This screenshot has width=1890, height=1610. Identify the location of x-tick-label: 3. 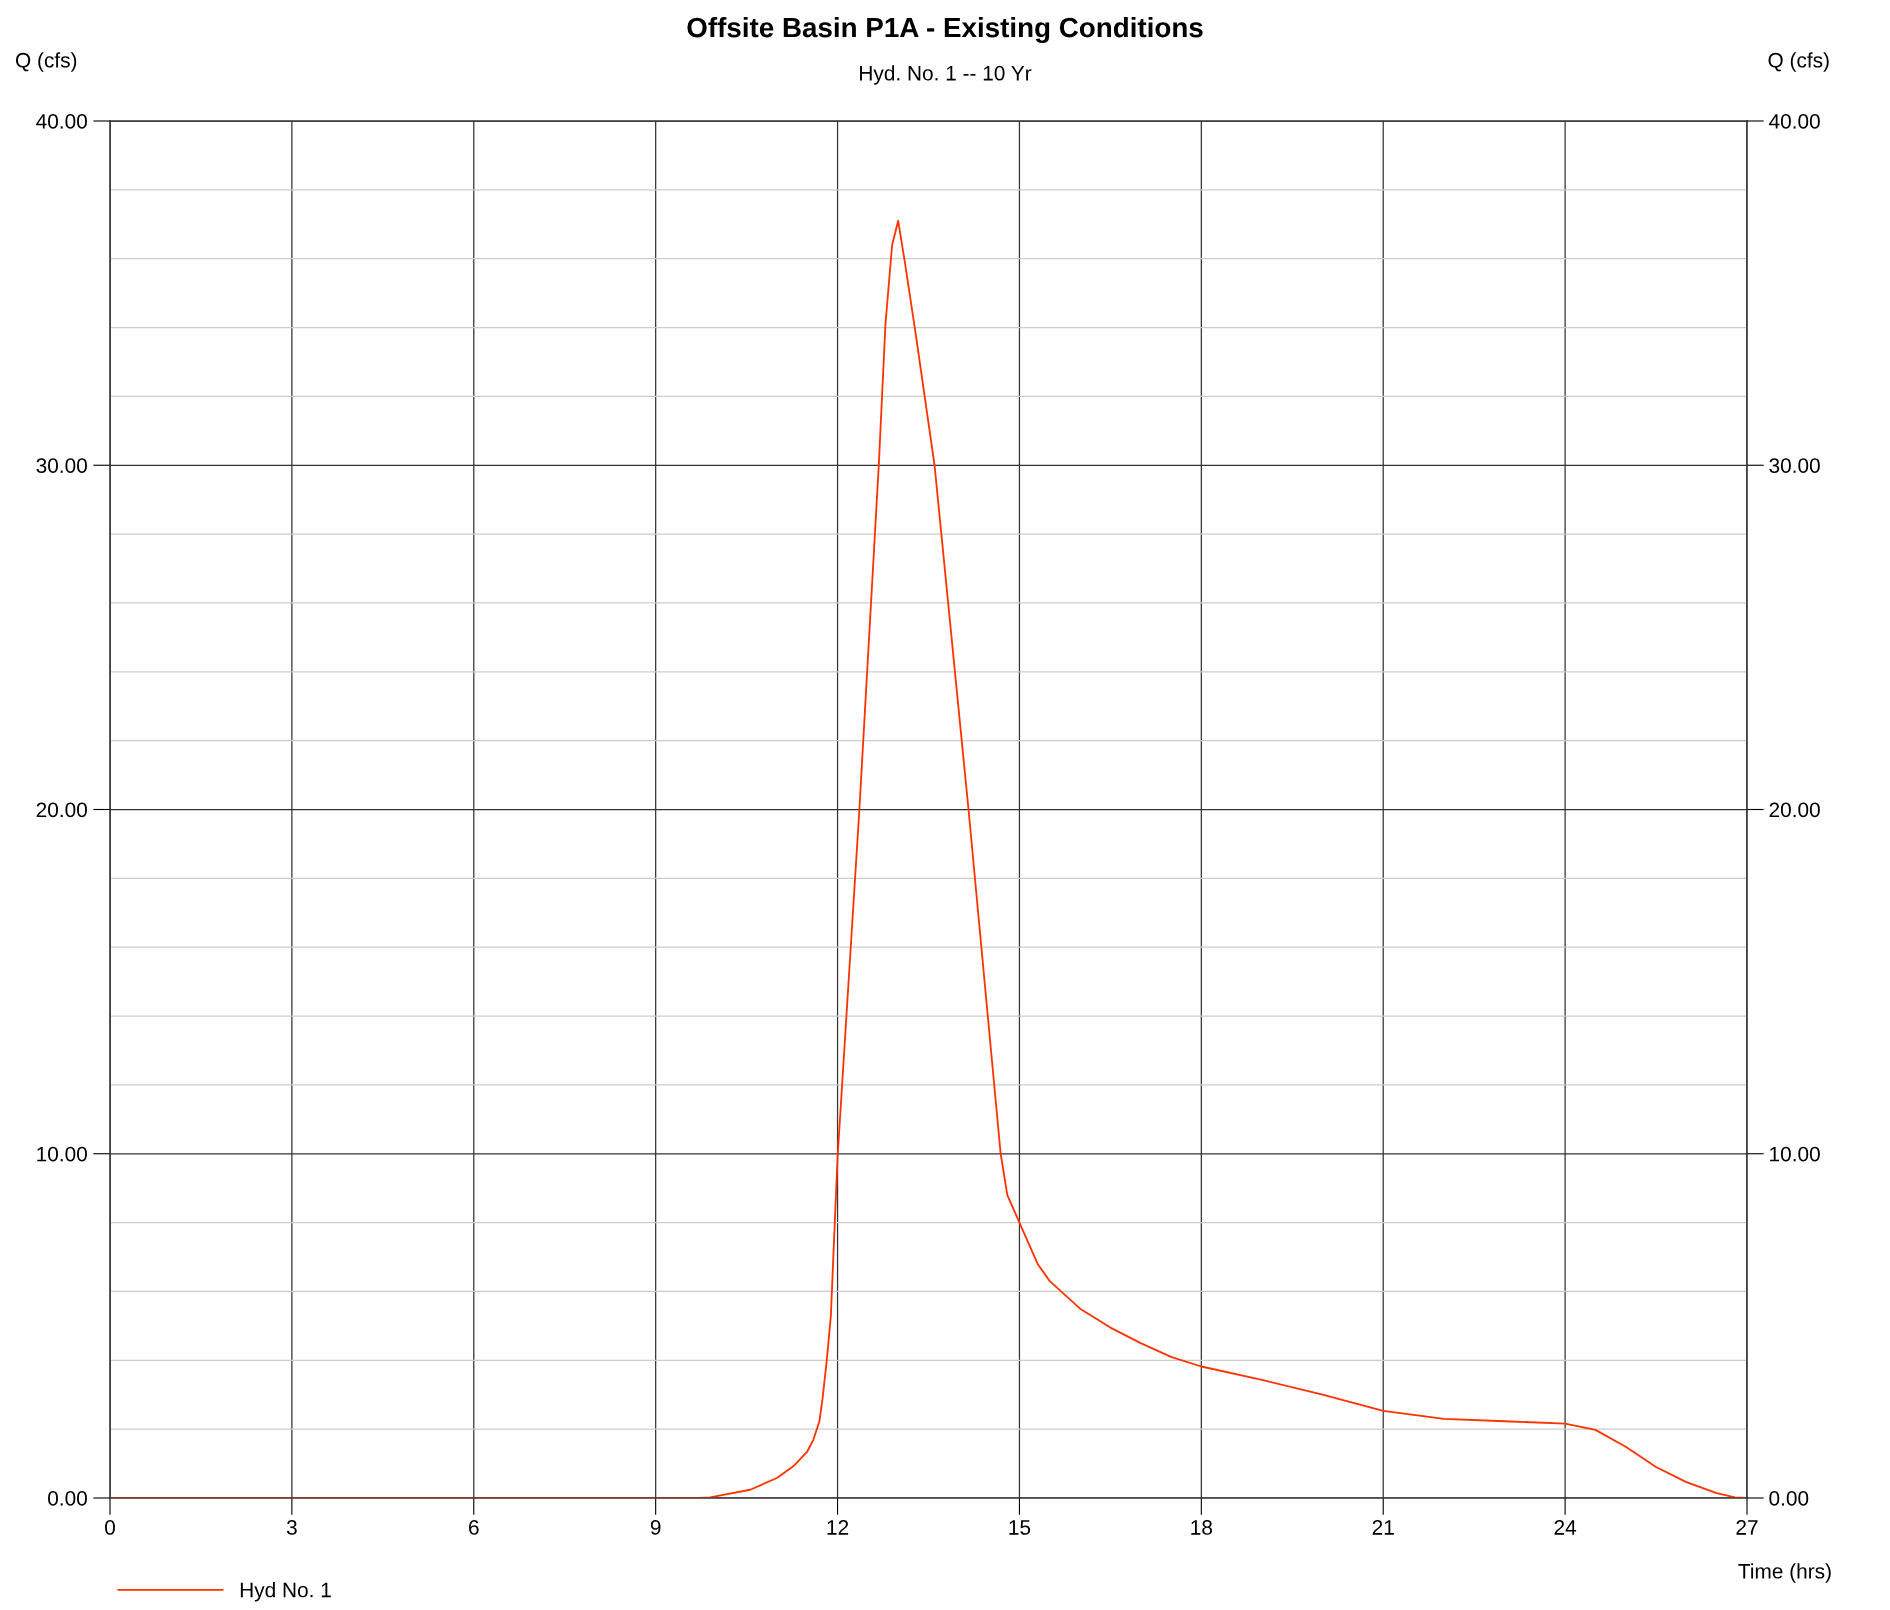
(291, 1527).